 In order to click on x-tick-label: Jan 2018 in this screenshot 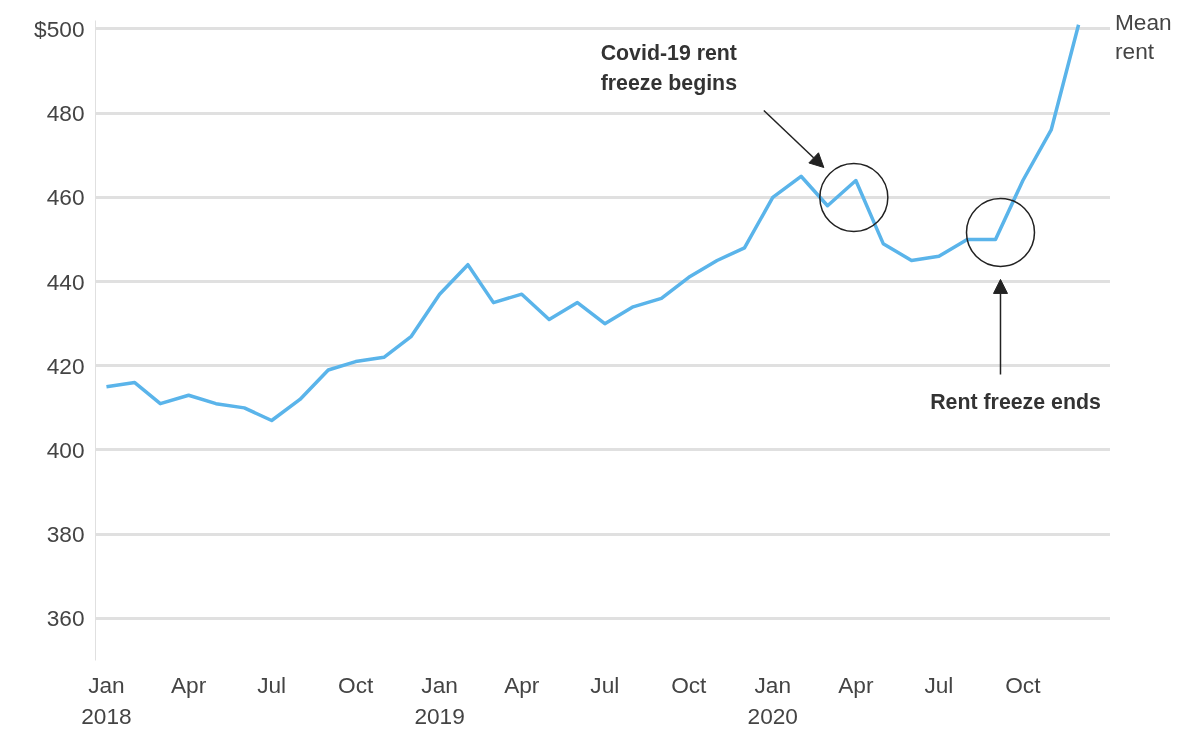, I will do `click(106, 700)`.